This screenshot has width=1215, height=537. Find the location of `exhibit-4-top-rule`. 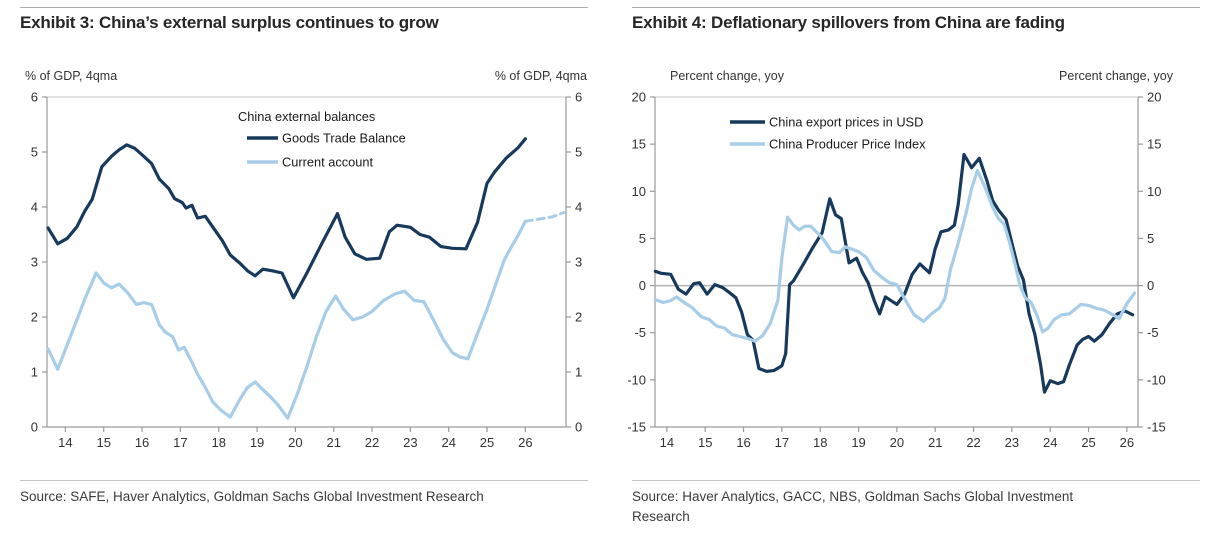

exhibit-4-top-rule is located at coordinates (916, 7).